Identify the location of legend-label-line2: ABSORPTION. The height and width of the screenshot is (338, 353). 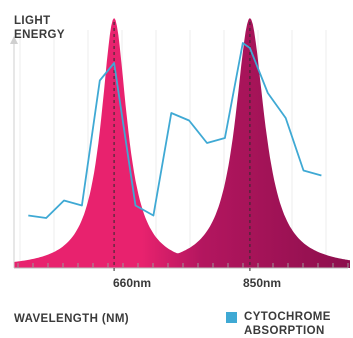
(284, 331).